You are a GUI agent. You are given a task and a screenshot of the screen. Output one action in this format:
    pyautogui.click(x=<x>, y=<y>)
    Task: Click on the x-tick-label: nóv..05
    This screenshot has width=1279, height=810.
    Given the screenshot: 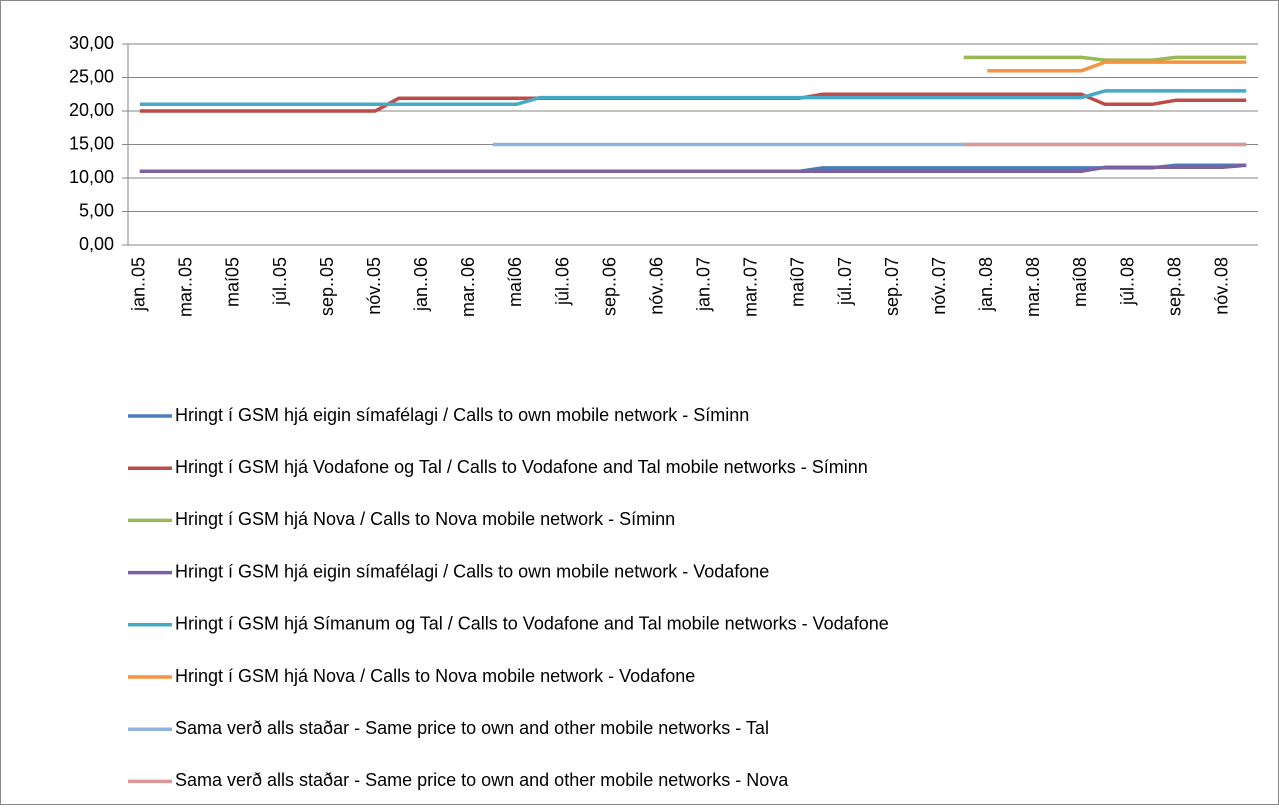 What is the action you would take?
    pyautogui.click(x=374, y=286)
    